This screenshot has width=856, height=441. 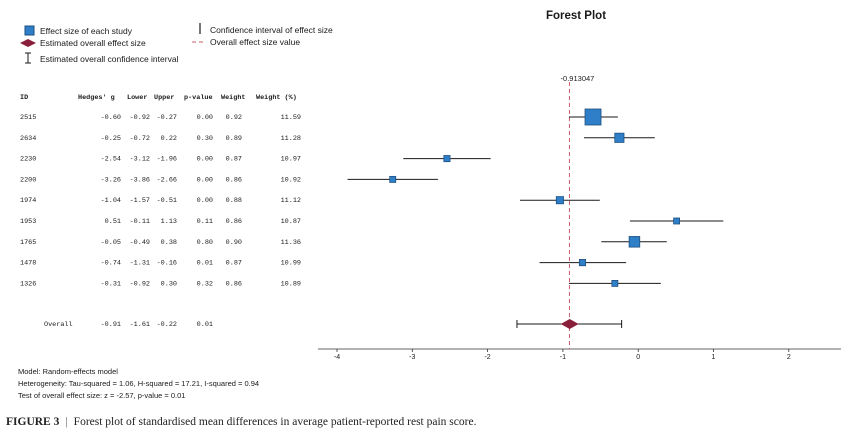 I want to click on study-id: 1974, so click(x=28, y=201).